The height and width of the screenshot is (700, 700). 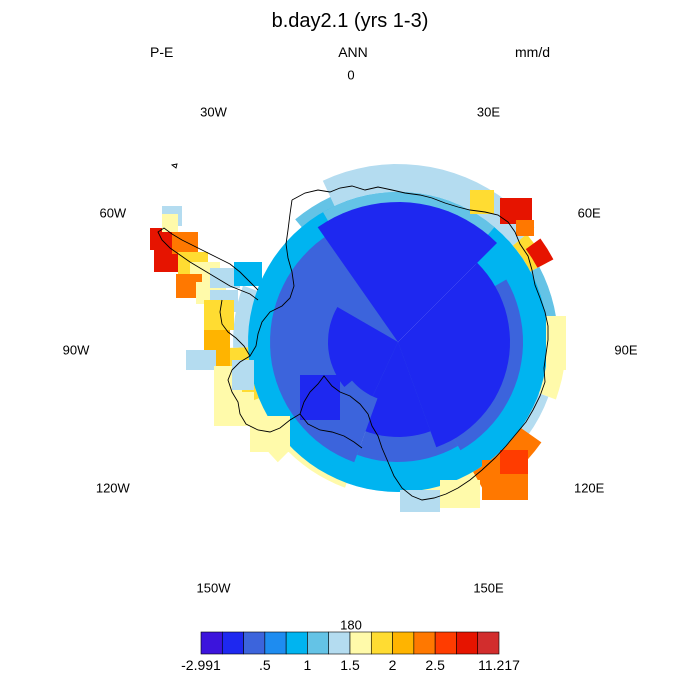 I want to click on coastline-island, so click(x=174, y=166).